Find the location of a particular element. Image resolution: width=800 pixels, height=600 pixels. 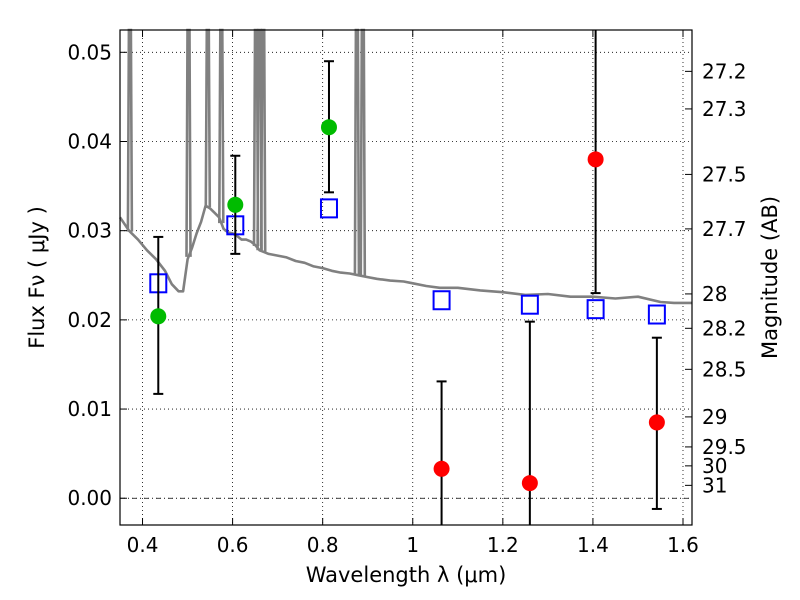

magnitude-axis-title: Magnitude (AB) is located at coordinates (770, 277).